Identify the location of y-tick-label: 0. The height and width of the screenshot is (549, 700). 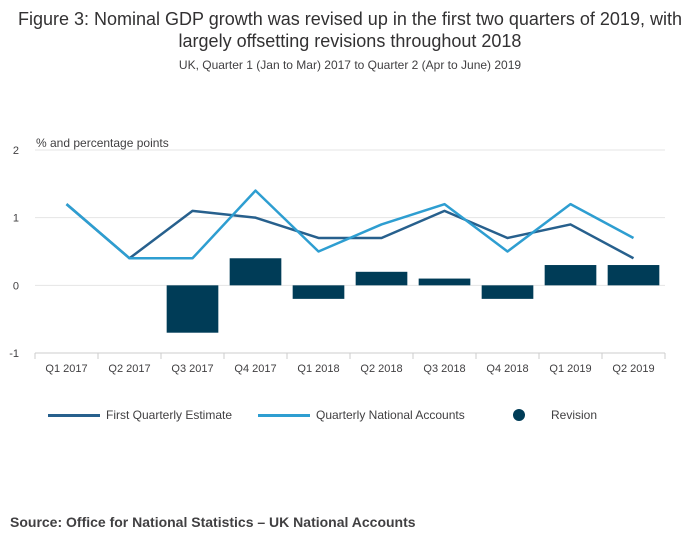
(16, 286).